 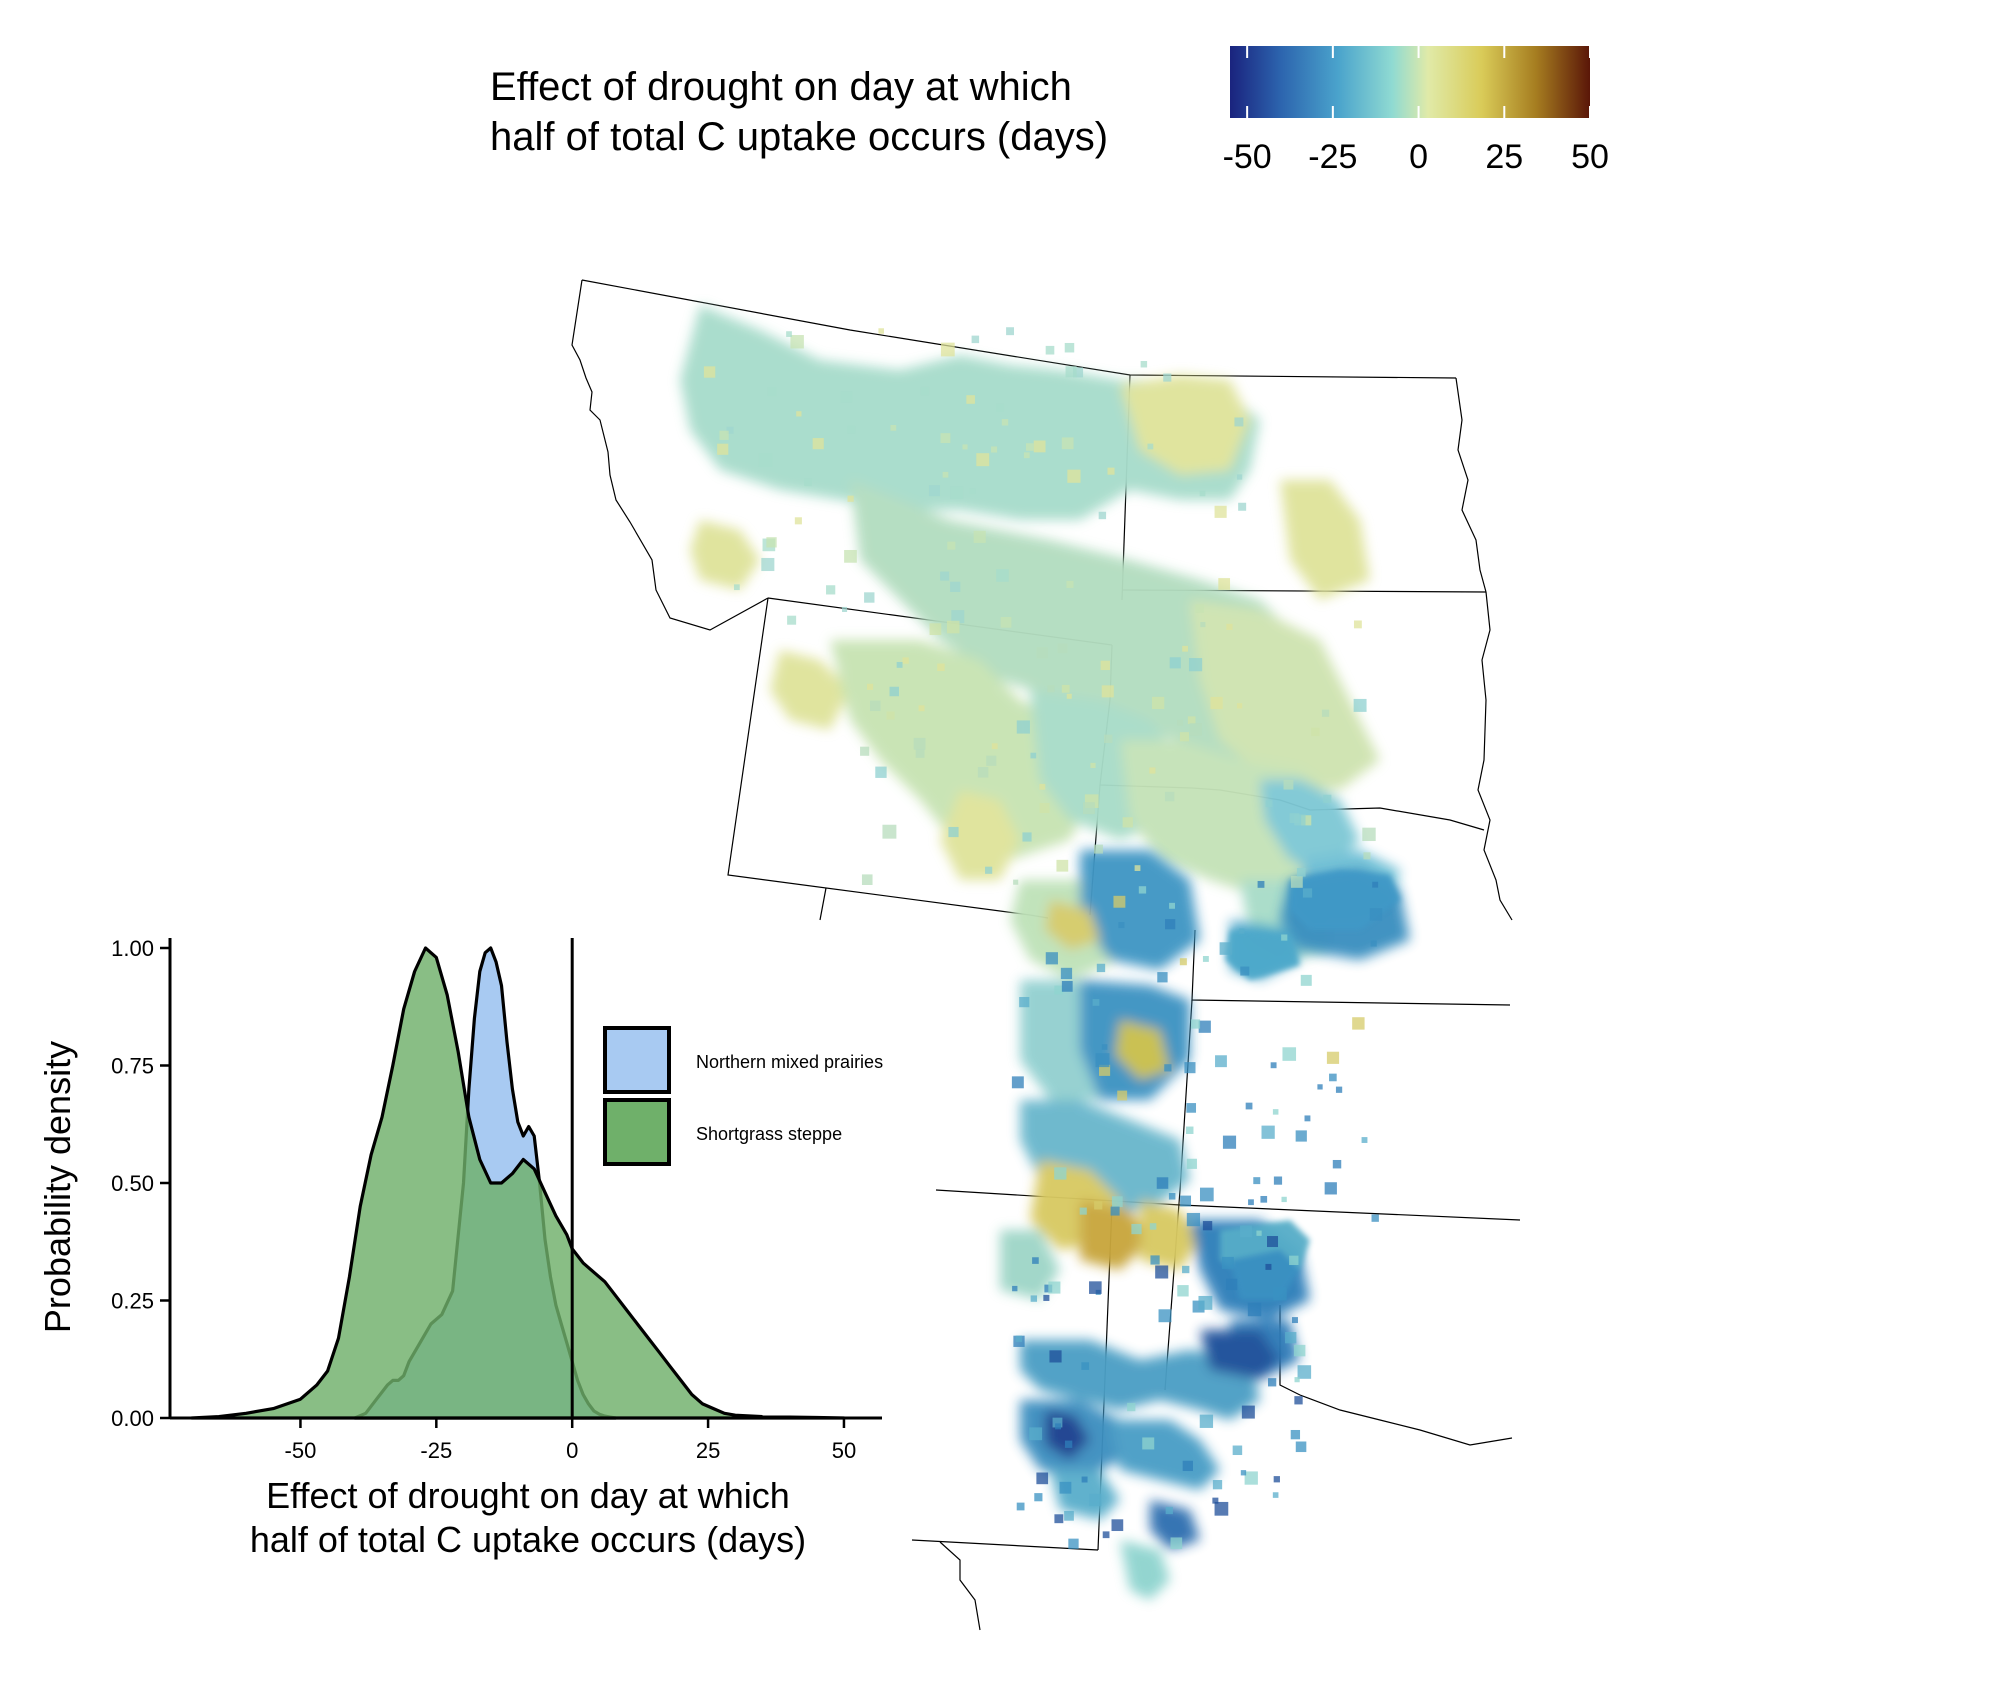 What do you see at coordinates (1332, 157) in the screenshot?
I see `colorbar-tick-label: -25` at bounding box center [1332, 157].